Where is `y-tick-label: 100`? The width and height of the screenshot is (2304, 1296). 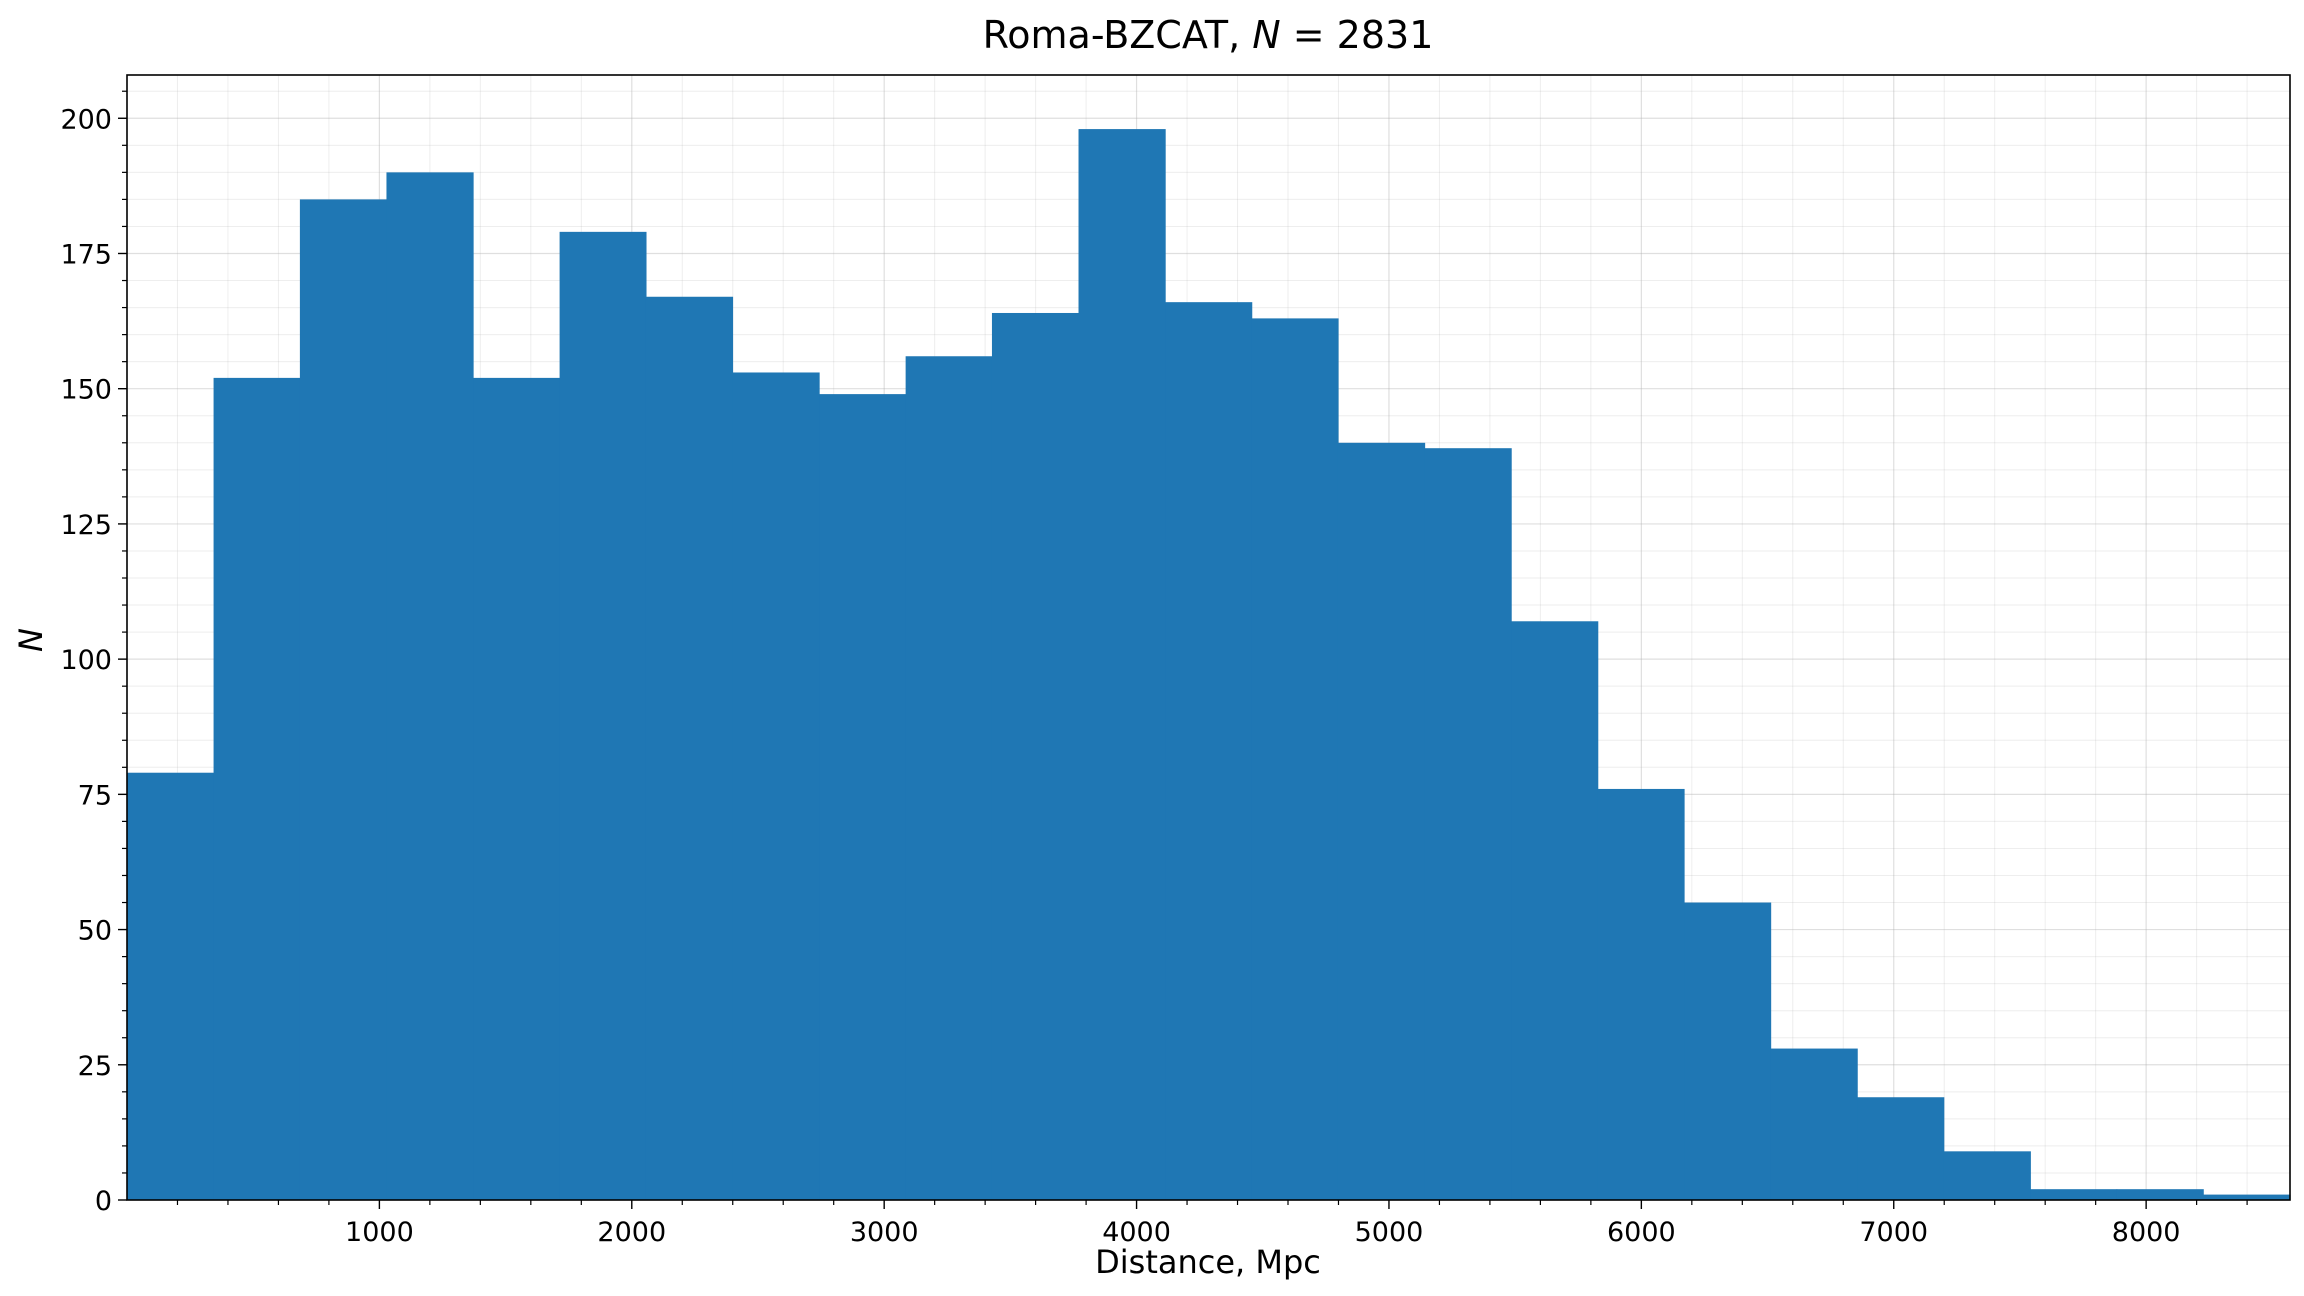
y-tick-label: 100 is located at coordinates (86, 660).